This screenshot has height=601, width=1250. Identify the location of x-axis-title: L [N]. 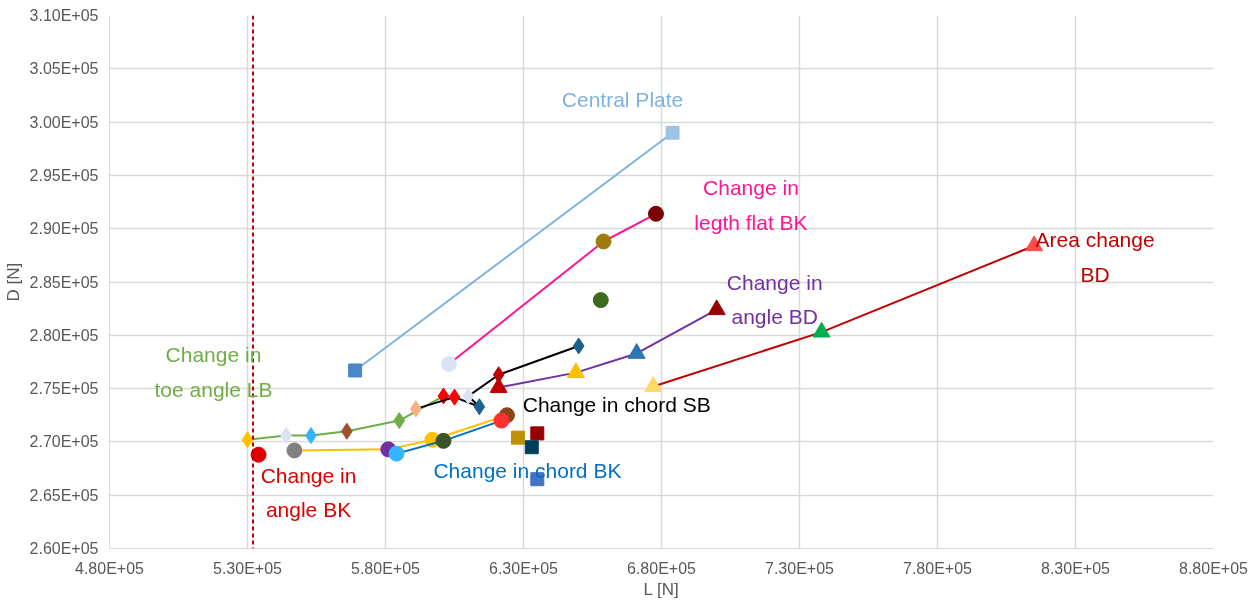
(661, 589).